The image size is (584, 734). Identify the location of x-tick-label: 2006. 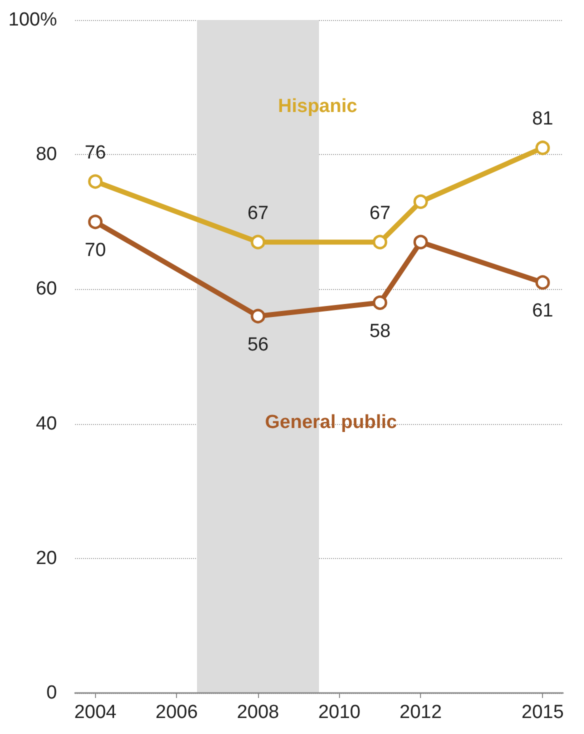
(177, 712).